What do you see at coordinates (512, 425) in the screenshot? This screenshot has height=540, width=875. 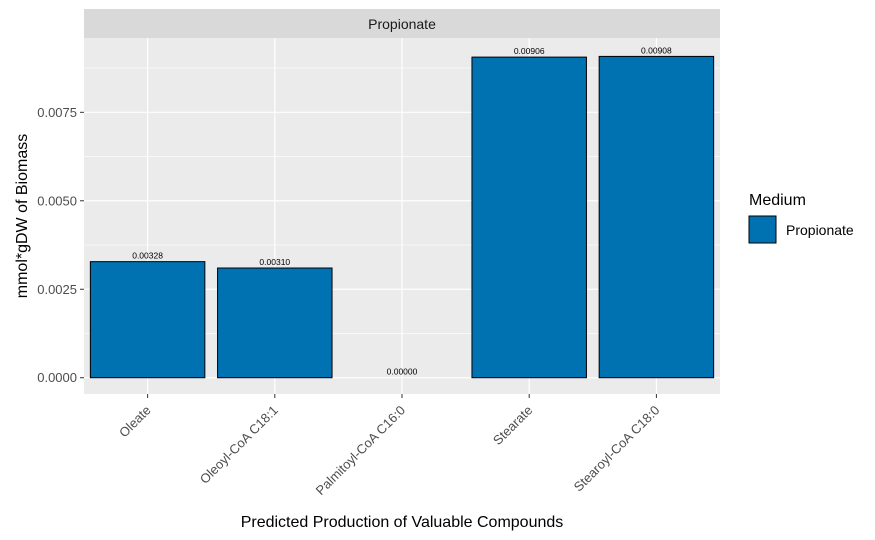 I see `x-tick-label: Stearate` at bounding box center [512, 425].